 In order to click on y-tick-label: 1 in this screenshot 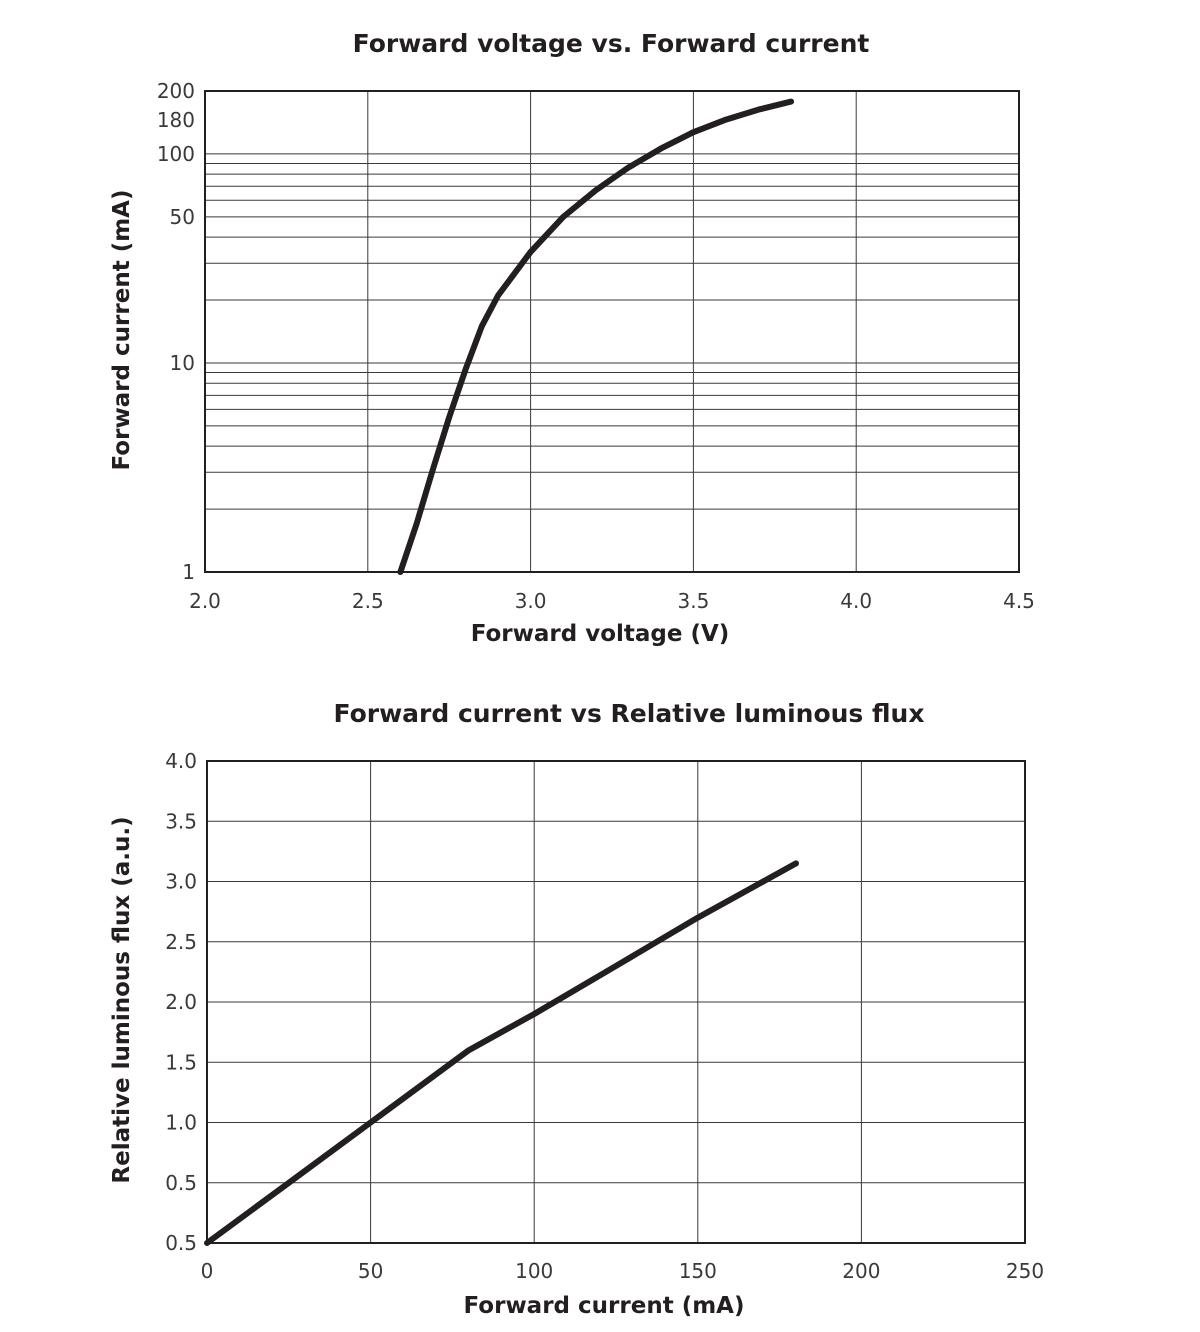, I will do `click(188, 572)`.